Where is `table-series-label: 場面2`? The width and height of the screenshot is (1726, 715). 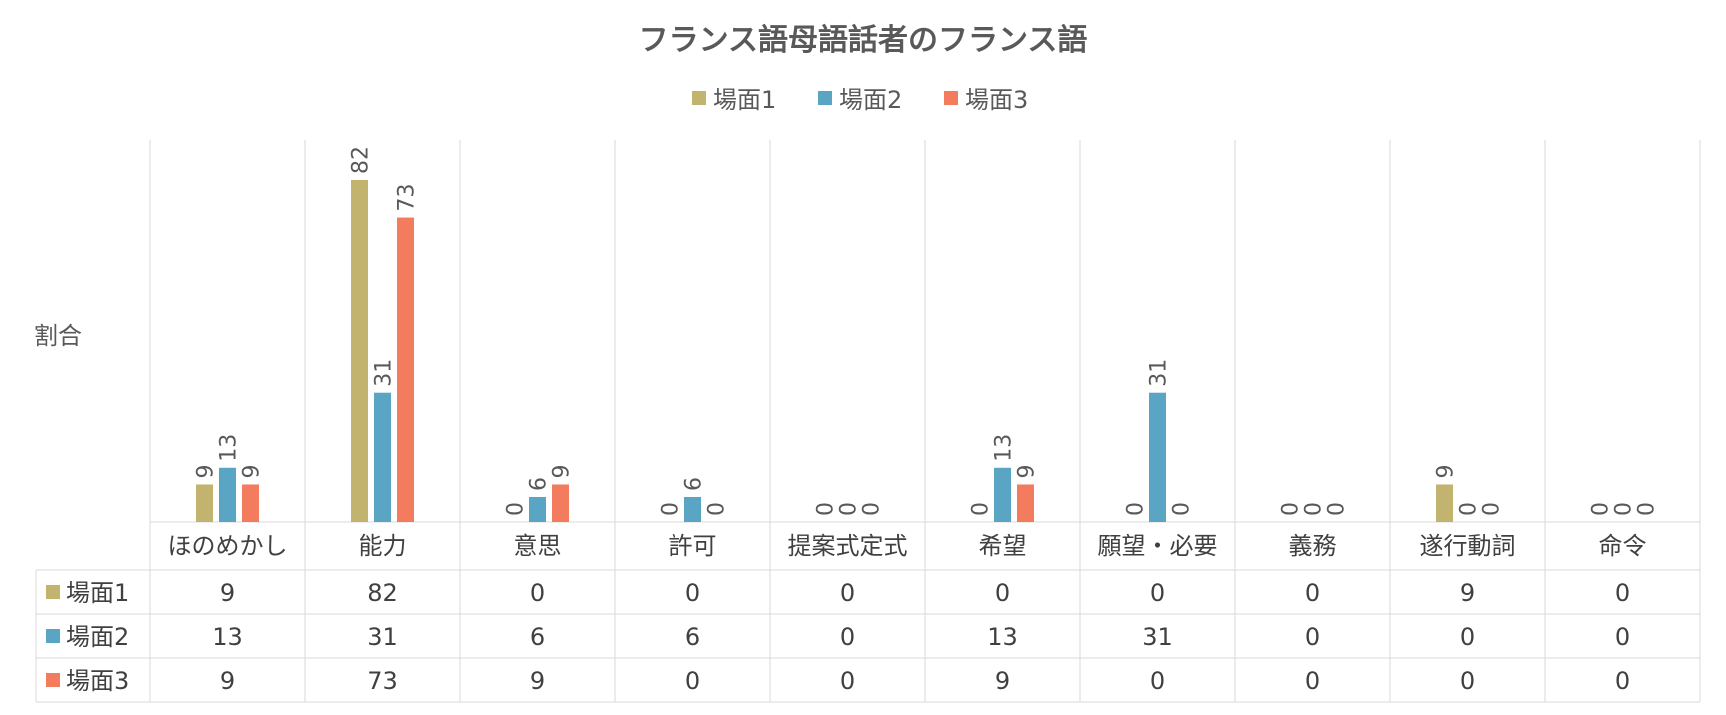
table-series-label: 場面2 is located at coordinates (97, 637).